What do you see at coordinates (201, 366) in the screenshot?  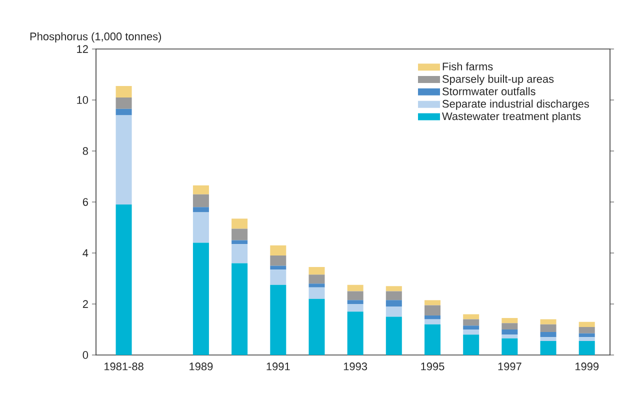 I see `x-tick-label: 1989` at bounding box center [201, 366].